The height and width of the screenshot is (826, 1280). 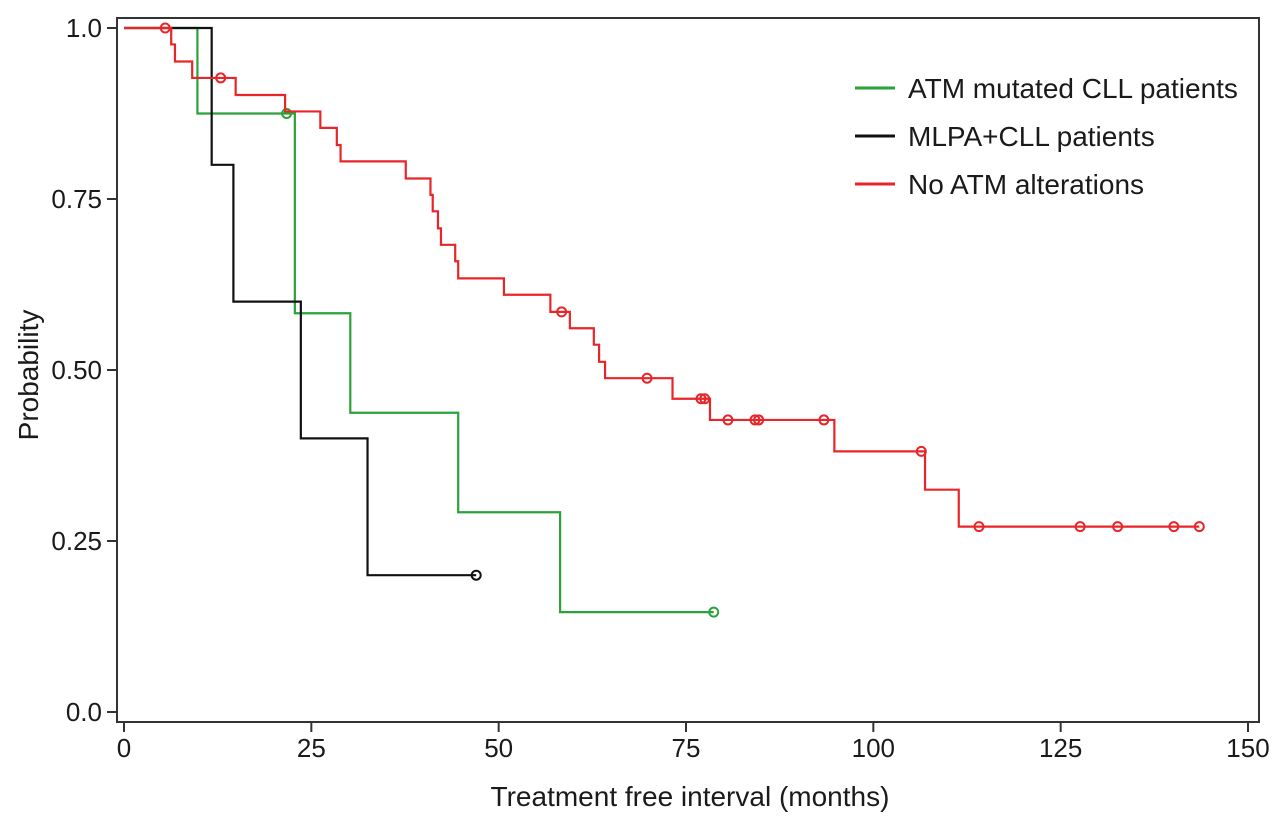 What do you see at coordinates (28, 375) in the screenshot?
I see `y-axis-title: Probability` at bounding box center [28, 375].